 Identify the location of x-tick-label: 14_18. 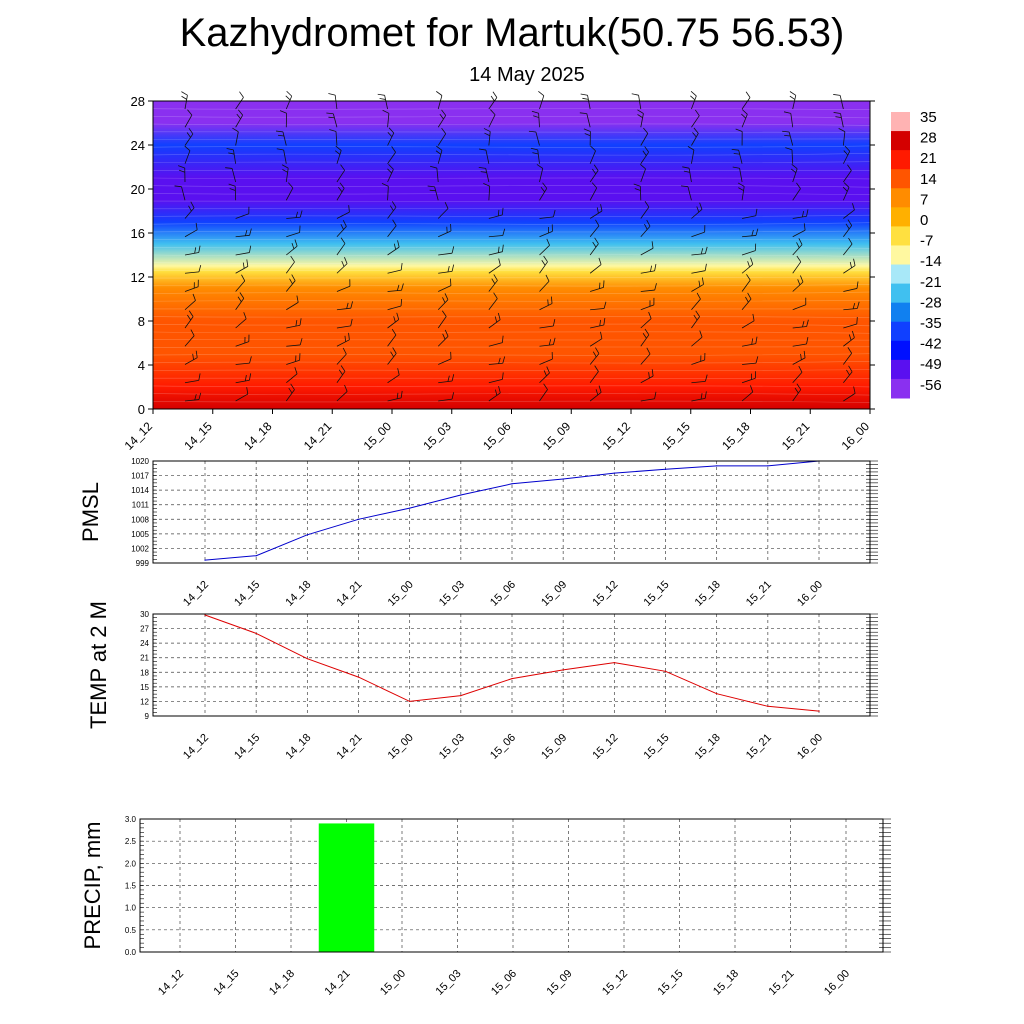
(282, 983).